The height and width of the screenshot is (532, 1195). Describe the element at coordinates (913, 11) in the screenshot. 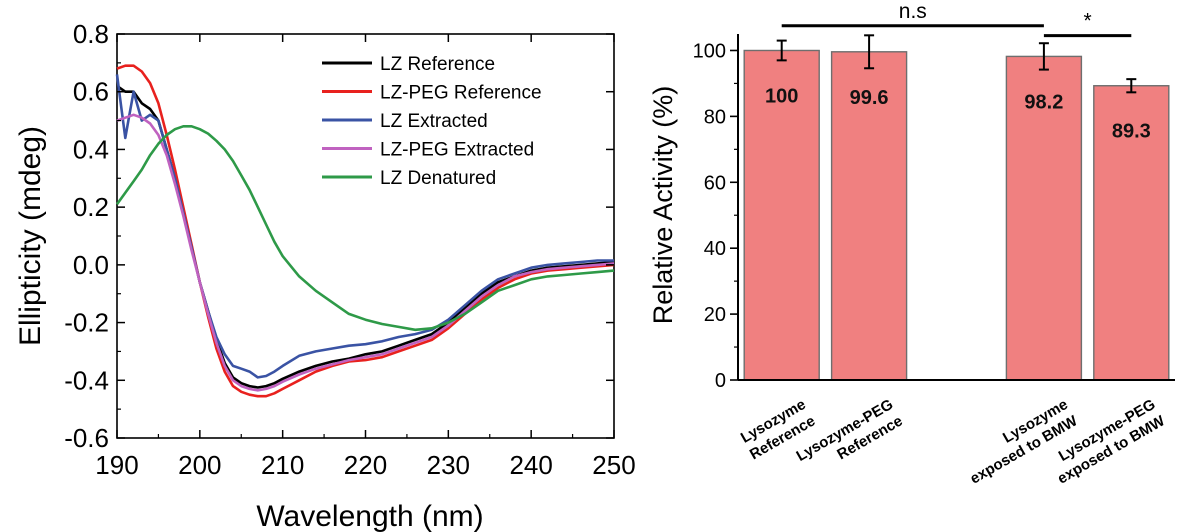

I see `significance-label: n.s` at that location.